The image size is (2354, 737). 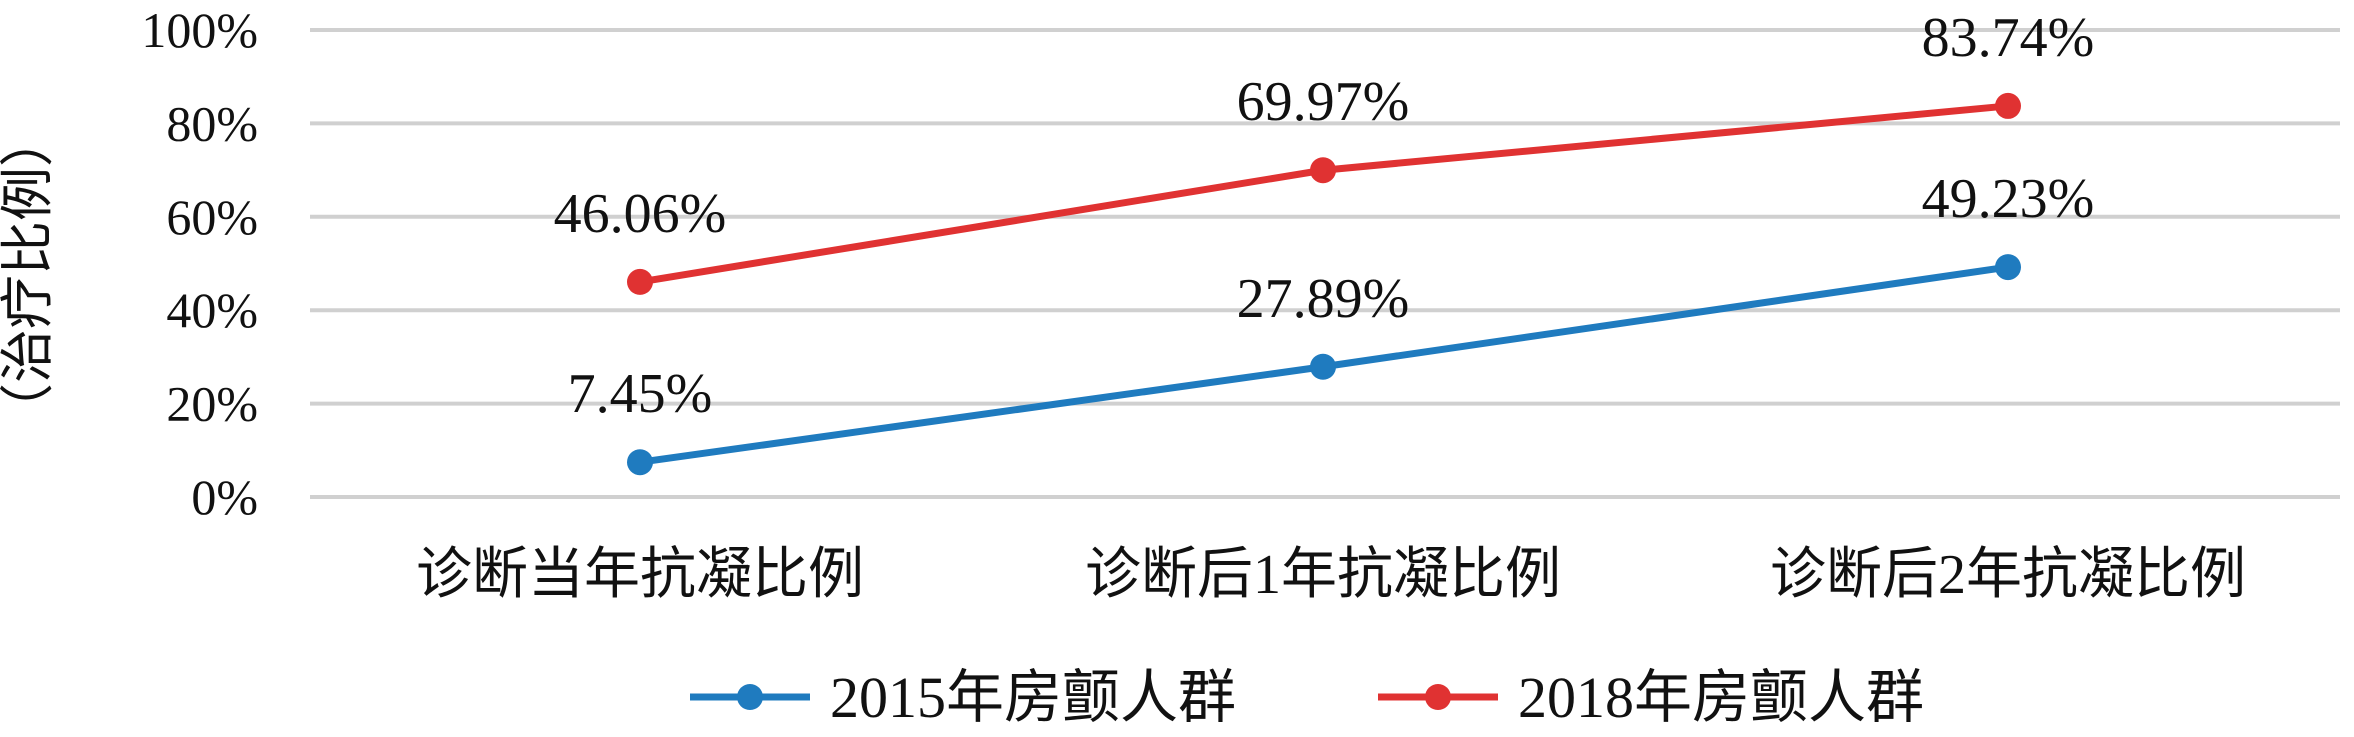 What do you see at coordinates (1323, 299) in the screenshot?
I see `data-label: 27.89%` at bounding box center [1323, 299].